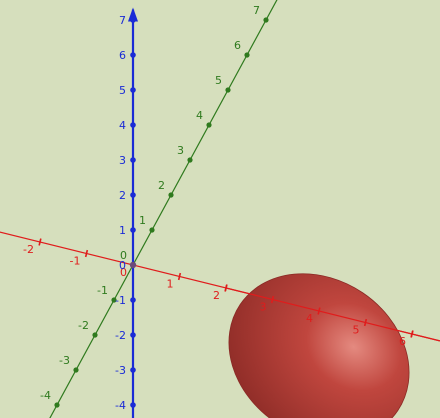  Describe the element at coordinates (45, 395) in the screenshot. I see `y-tick-label: -4` at that location.